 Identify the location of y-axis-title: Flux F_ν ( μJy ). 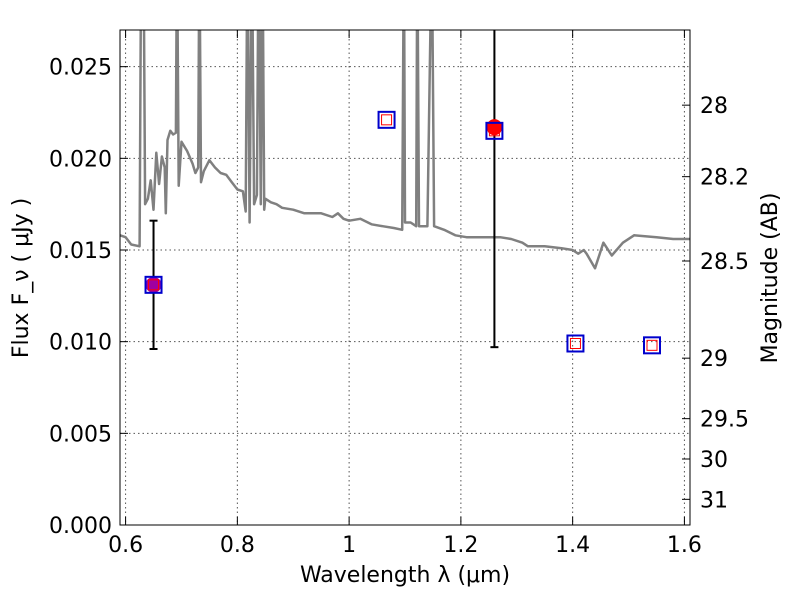
(21, 278).